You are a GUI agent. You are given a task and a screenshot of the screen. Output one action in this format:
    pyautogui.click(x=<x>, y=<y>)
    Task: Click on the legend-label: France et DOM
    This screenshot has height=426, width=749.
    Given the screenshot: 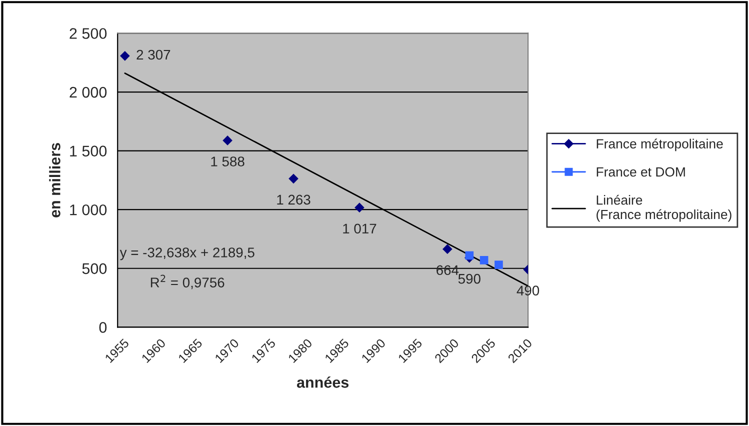 What is the action you would take?
    pyautogui.click(x=640, y=172)
    